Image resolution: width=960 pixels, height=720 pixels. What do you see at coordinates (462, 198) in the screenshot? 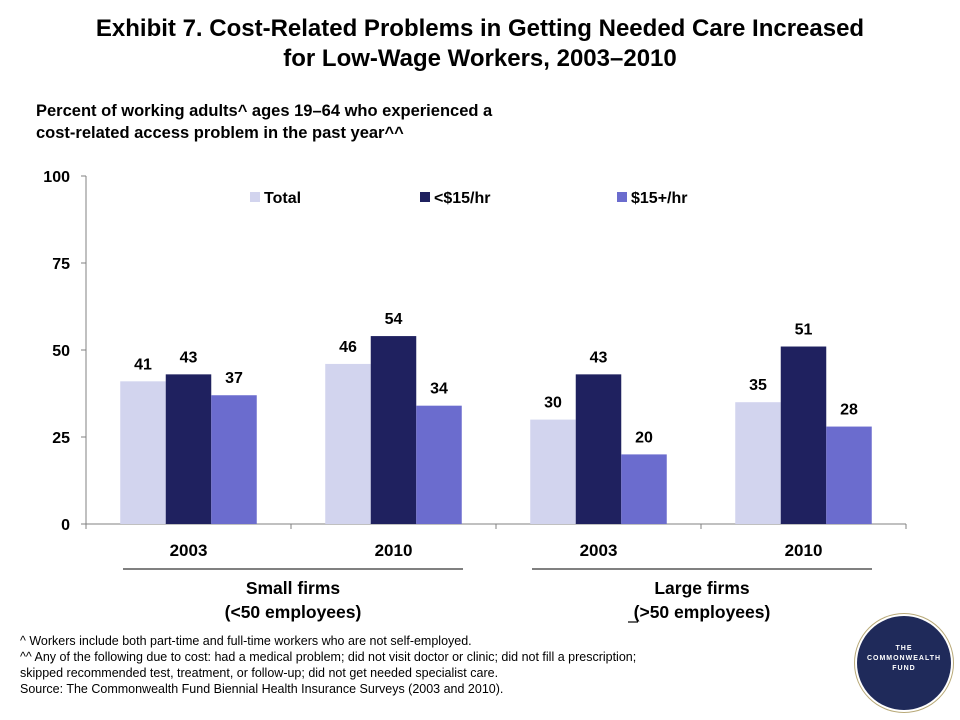
I see `legend-label-1: <$15/hr` at bounding box center [462, 198].